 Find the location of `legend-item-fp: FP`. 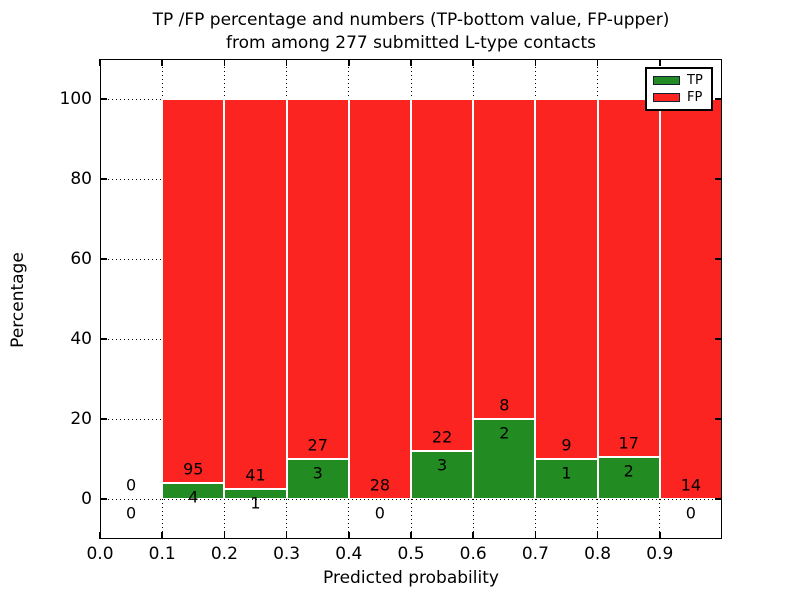

legend-item-fp: FP is located at coordinates (679, 97).